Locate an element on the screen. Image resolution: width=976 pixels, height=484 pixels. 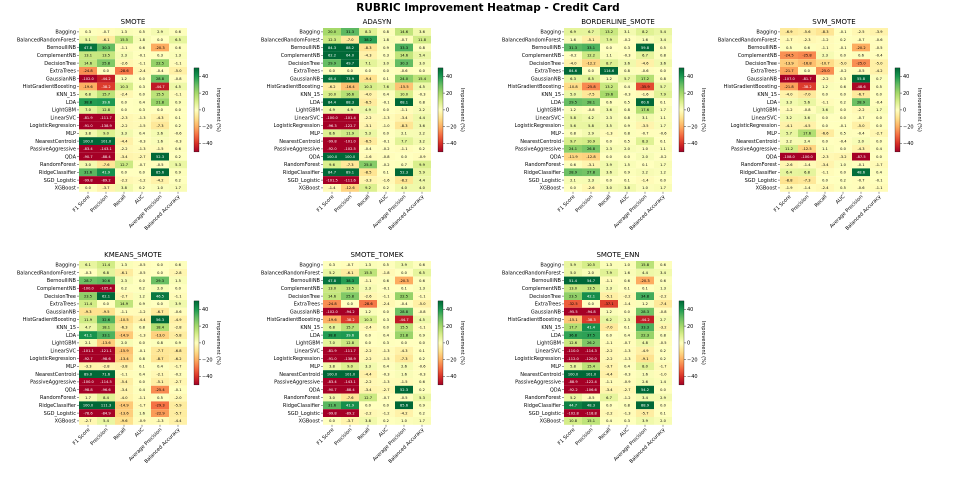
row-label: LinearSVC is located at coordinates (307, 118).